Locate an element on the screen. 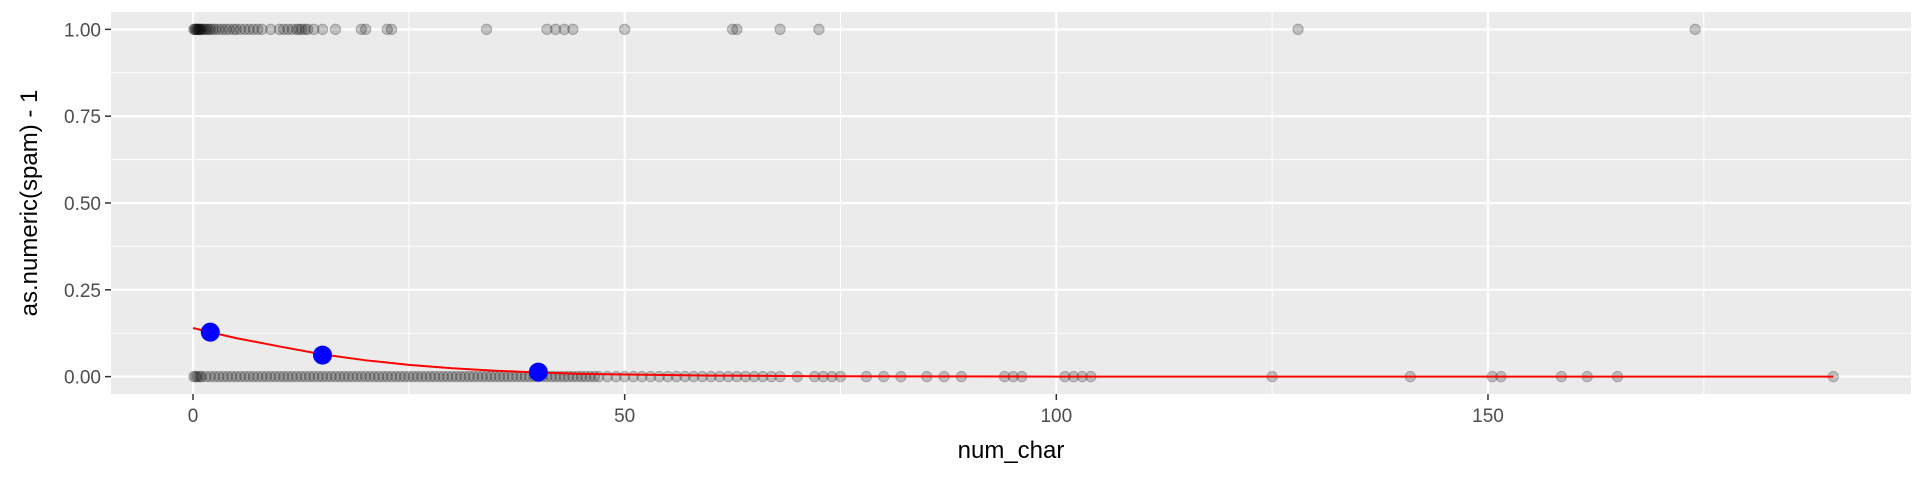  x-tick-label: 100 is located at coordinates (1056, 416).